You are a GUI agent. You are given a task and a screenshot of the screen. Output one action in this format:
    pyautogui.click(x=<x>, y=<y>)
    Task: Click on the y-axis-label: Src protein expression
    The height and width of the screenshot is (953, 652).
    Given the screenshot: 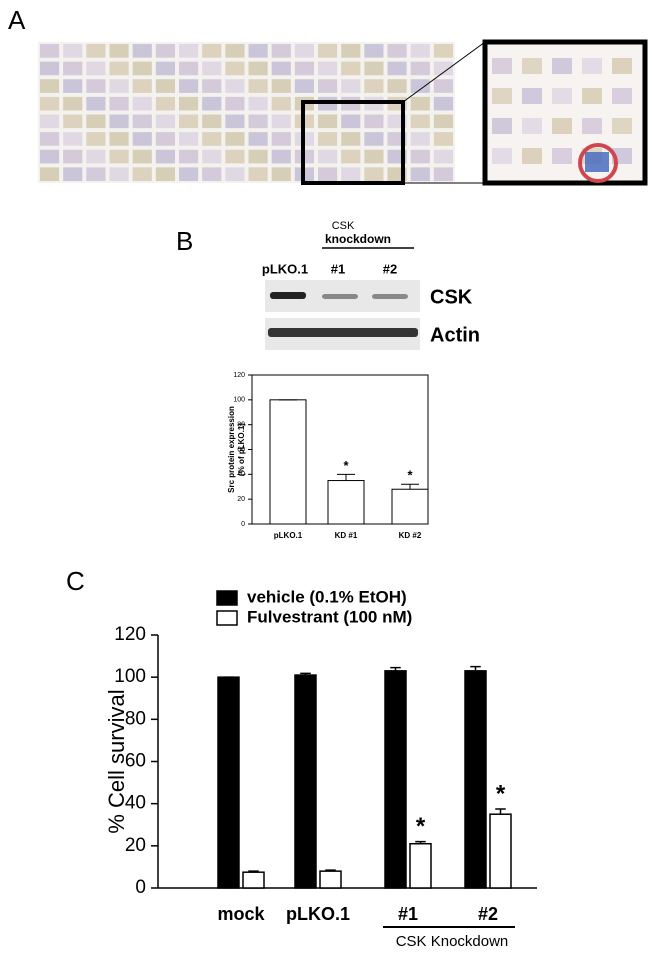 What is the action you would take?
    pyautogui.click(x=231, y=449)
    